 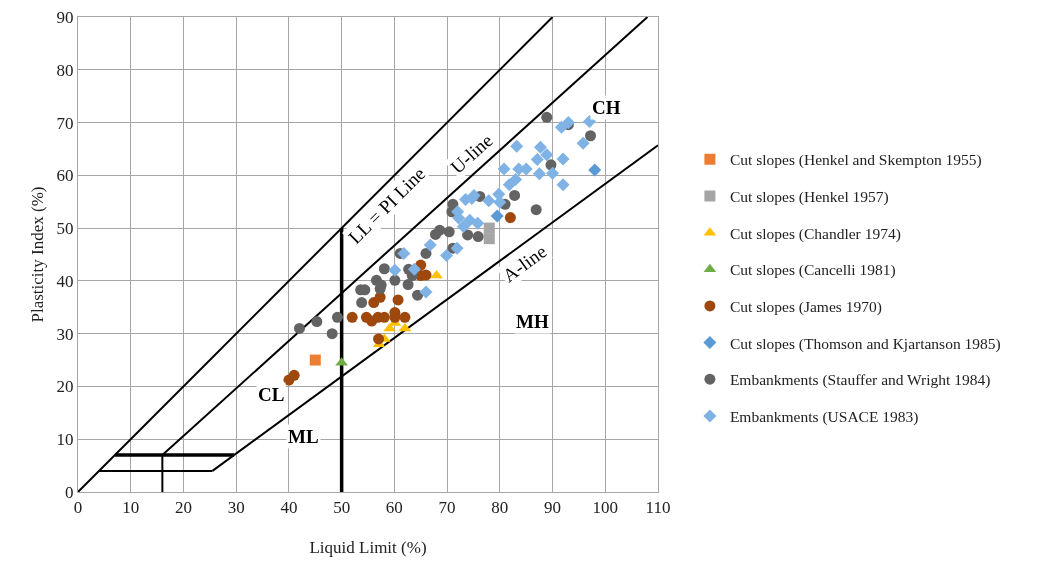 What do you see at coordinates (812, 270) in the screenshot?
I see `legend-label: Cut slopes (Cancelli 1981)` at bounding box center [812, 270].